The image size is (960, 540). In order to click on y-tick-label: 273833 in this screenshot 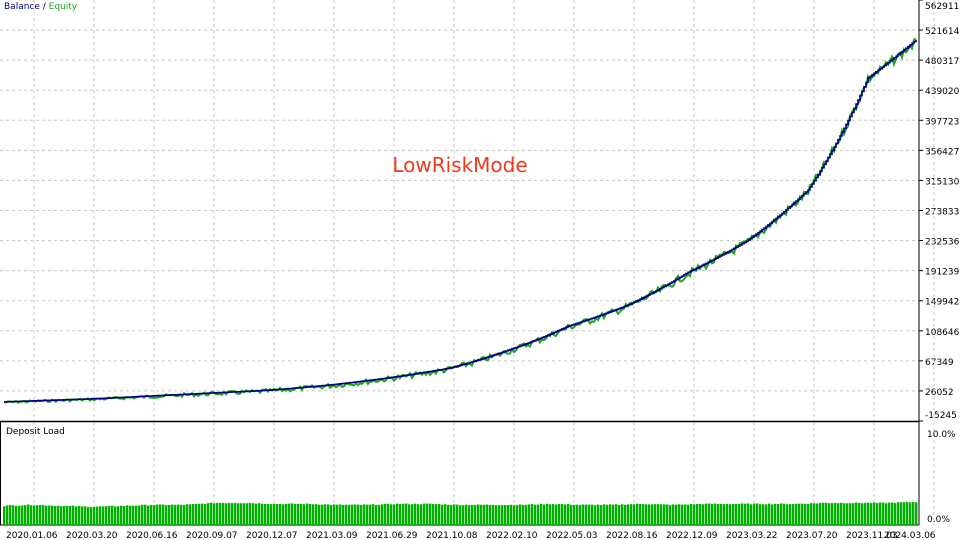, I will do `click(942, 213)`.